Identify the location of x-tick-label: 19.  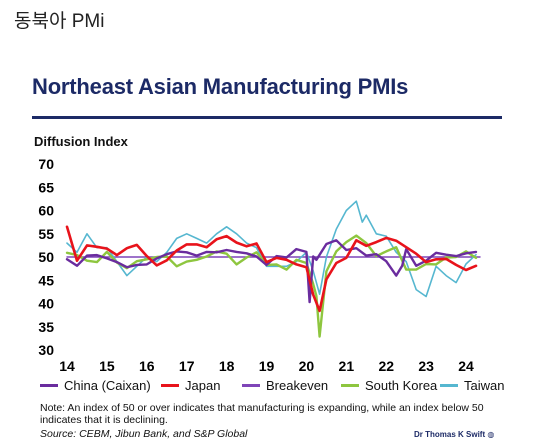
(267, 366).